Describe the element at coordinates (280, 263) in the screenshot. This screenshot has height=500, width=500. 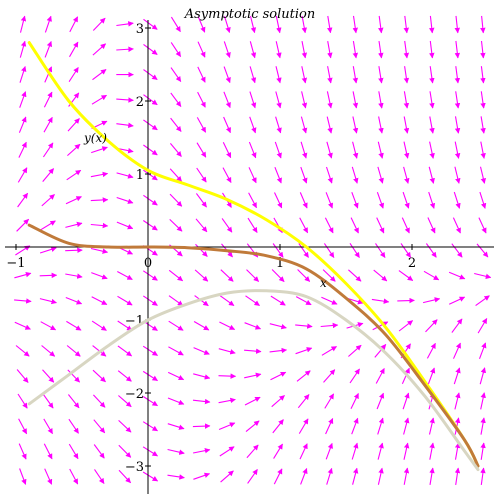
I see `x-tick-label: 1` at that location.